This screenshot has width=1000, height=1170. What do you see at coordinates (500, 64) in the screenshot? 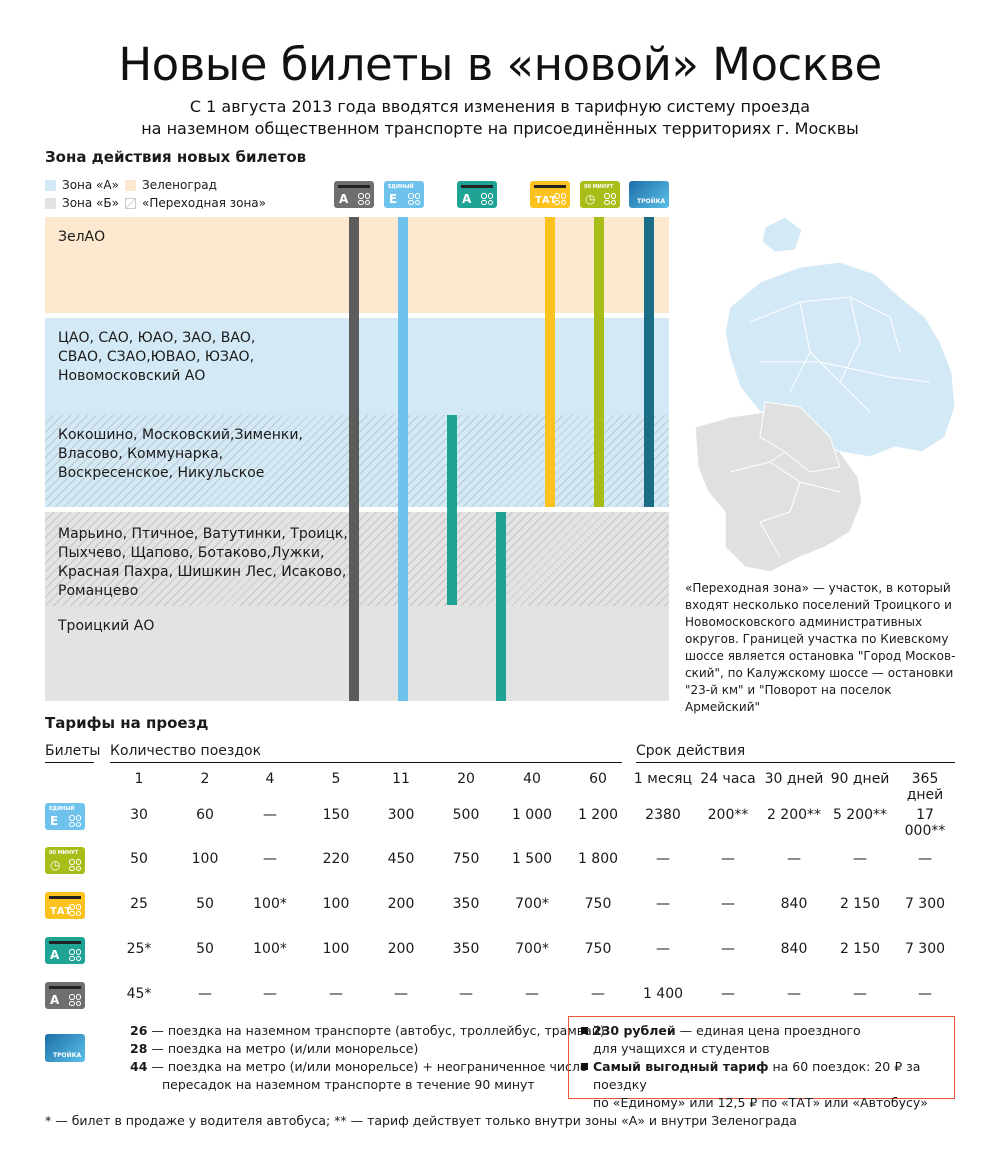
I see `page-title: Новые билеты в «новой» Москве` at bounding box center [500, 64].